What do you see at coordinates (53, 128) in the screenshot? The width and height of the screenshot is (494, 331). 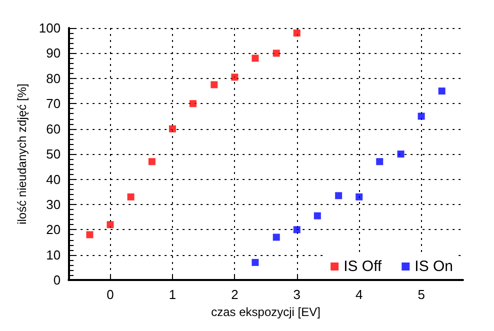 I see `y-tick-label: 60` at bounding box center [53, 128].